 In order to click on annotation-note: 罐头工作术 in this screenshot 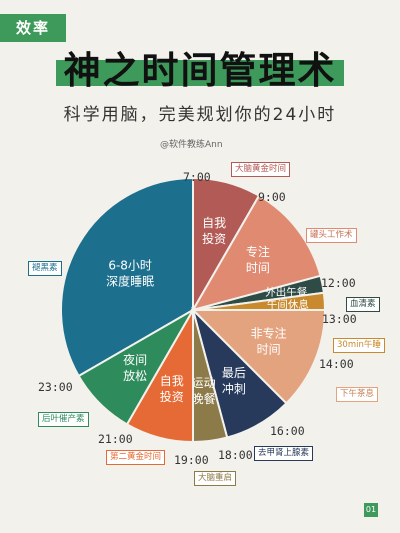, I will do `click(331, 235)`.